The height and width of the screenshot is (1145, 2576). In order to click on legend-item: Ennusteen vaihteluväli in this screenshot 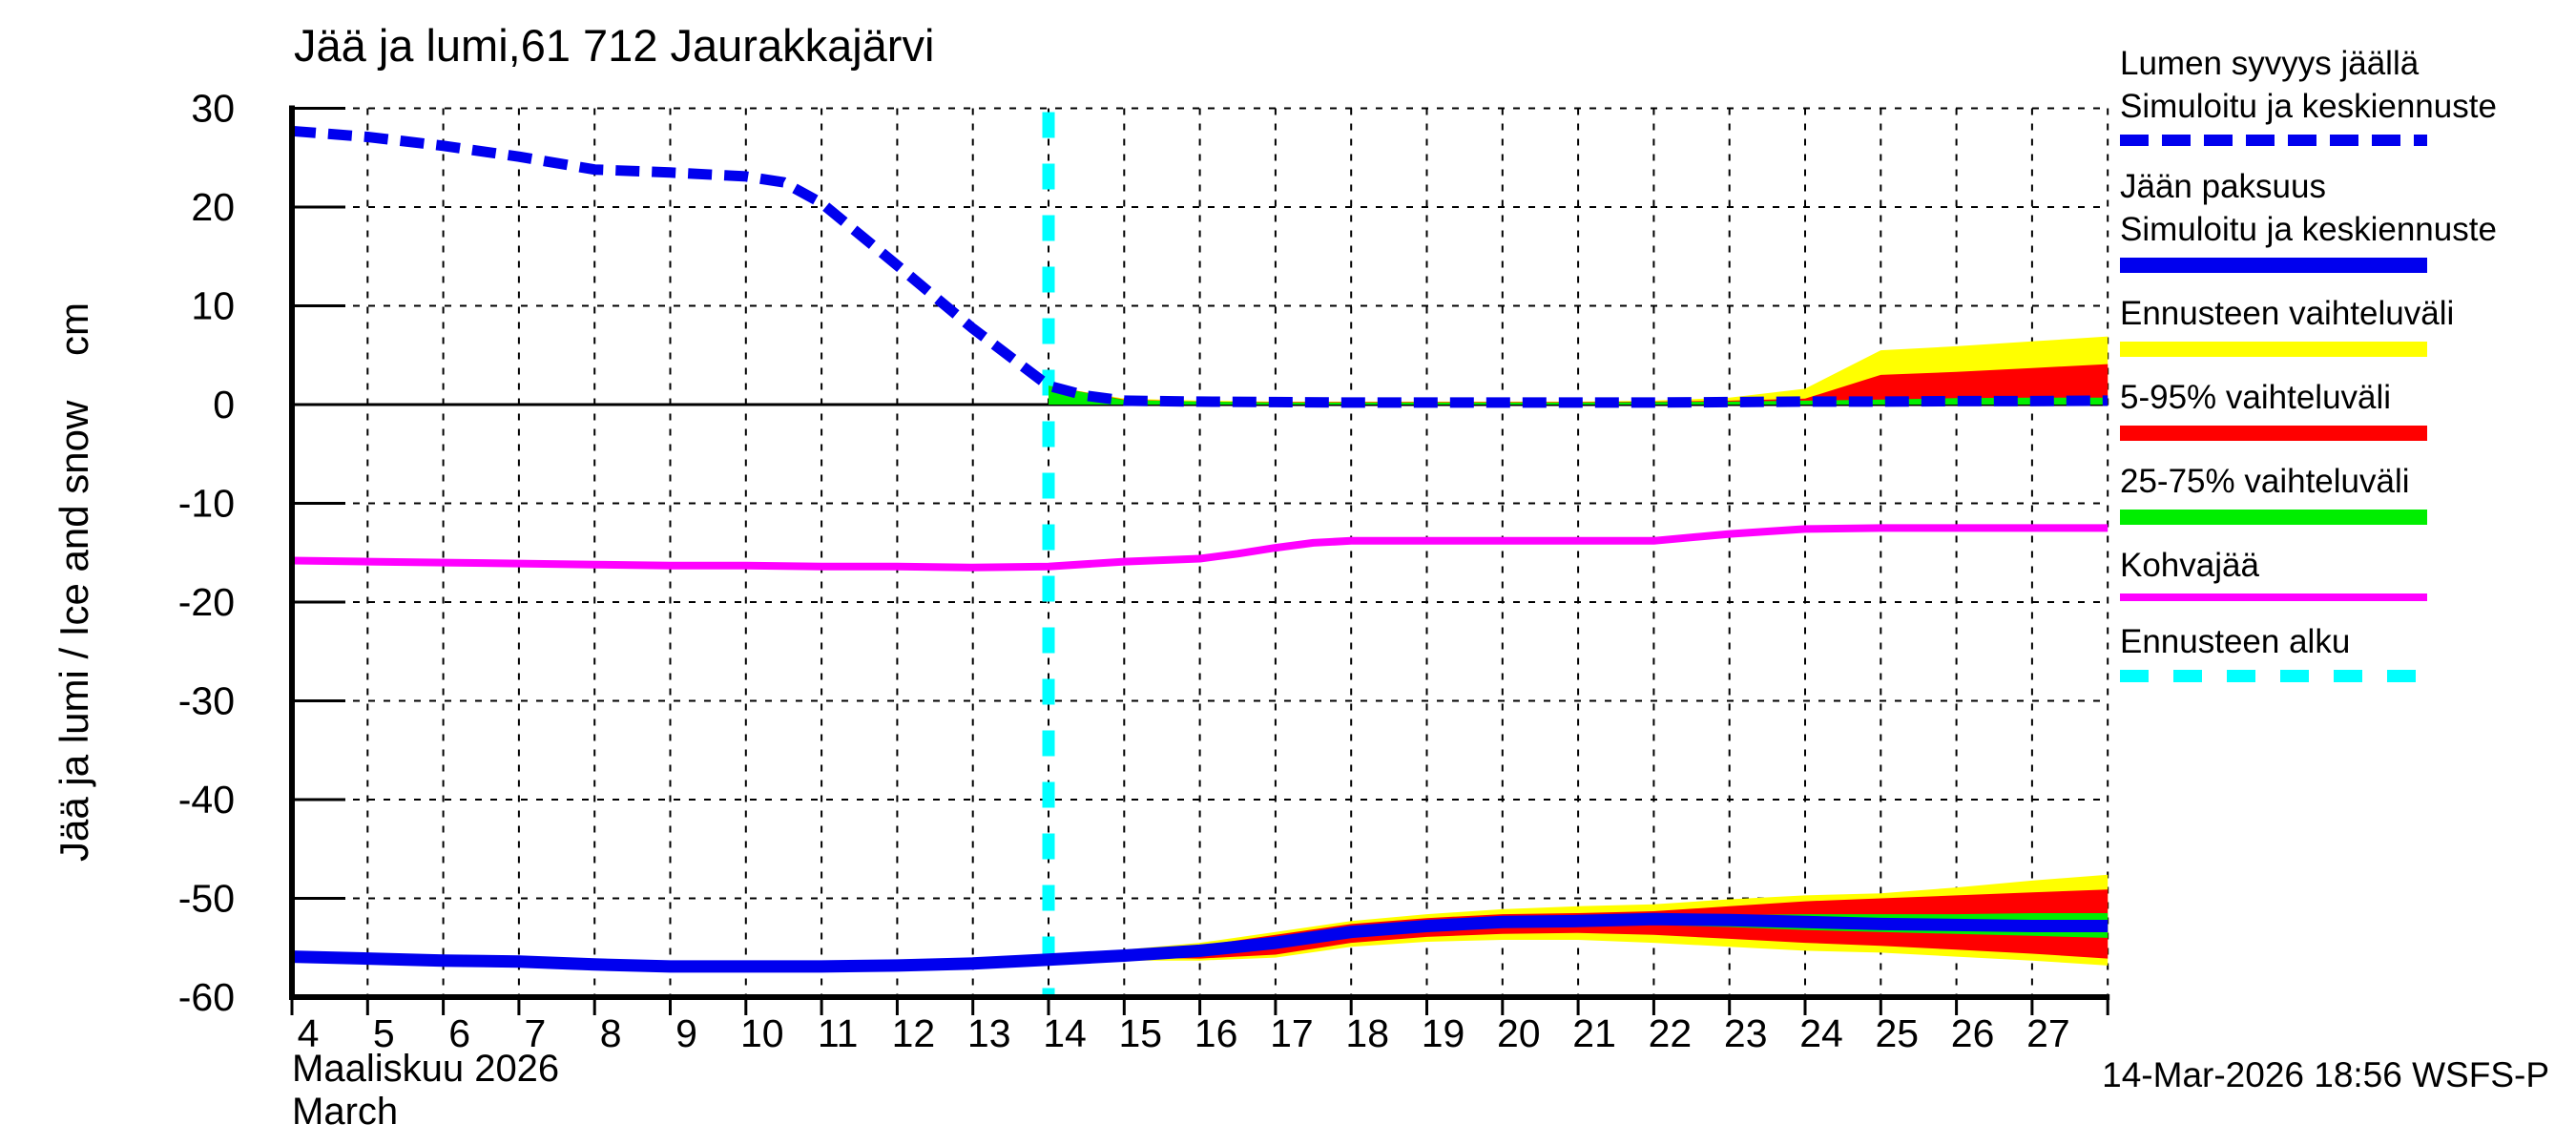, I will do `click(2344, 324)`.